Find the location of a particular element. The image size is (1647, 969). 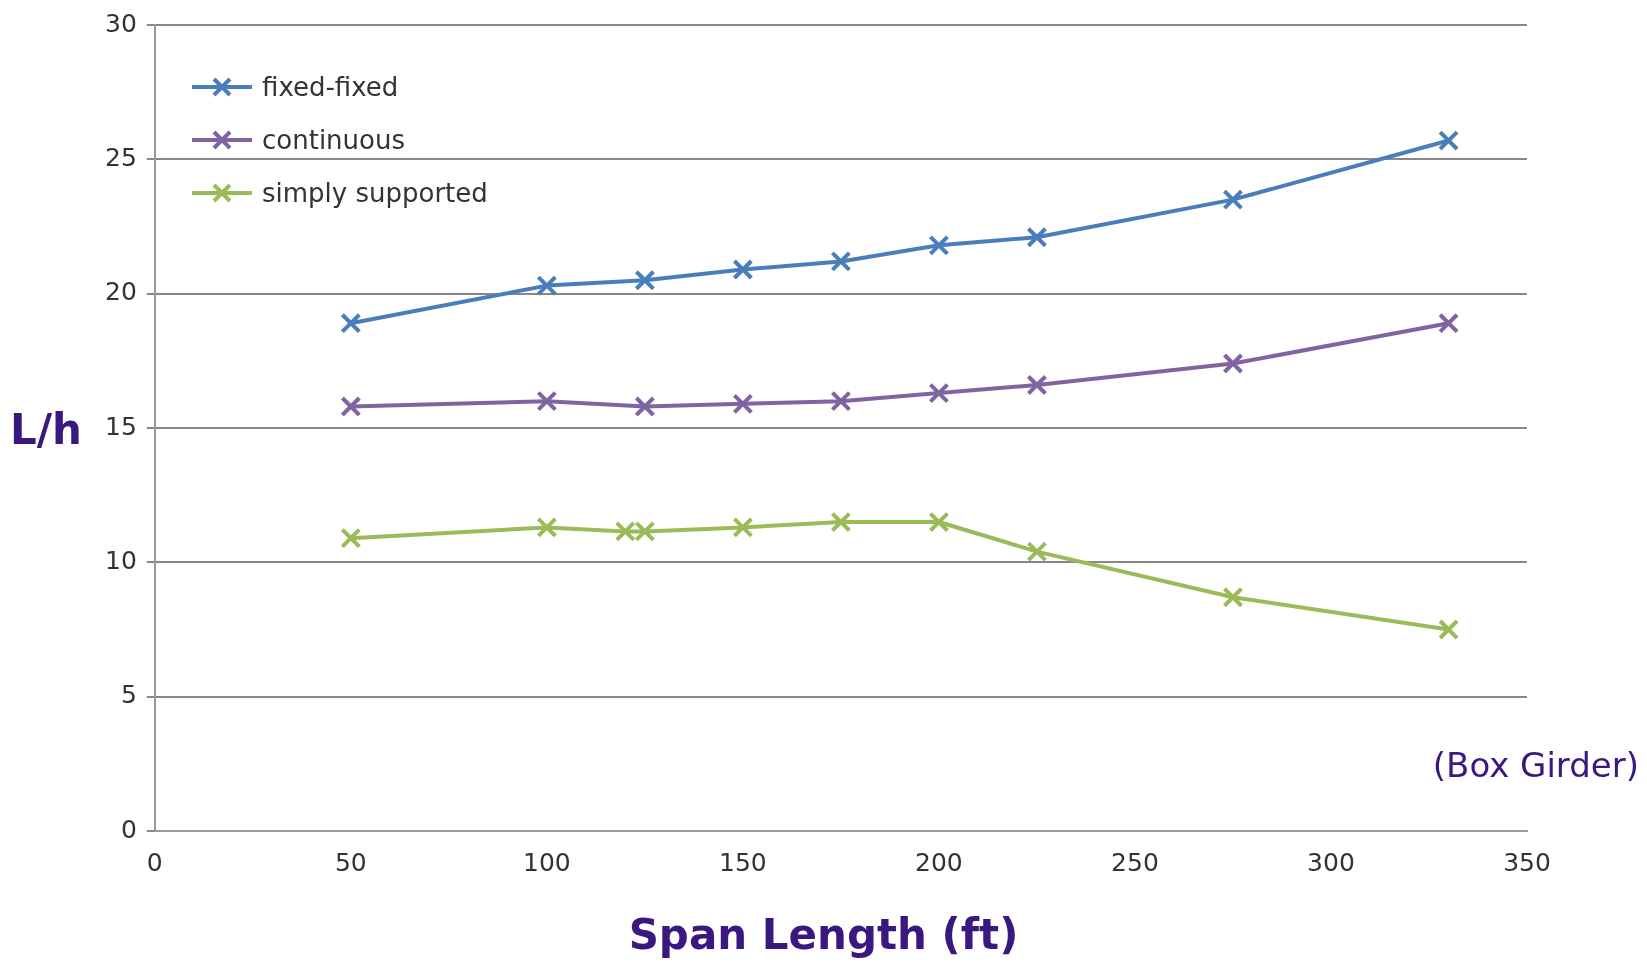

y-tick-label: 5 is located at coordinates (128, 695).